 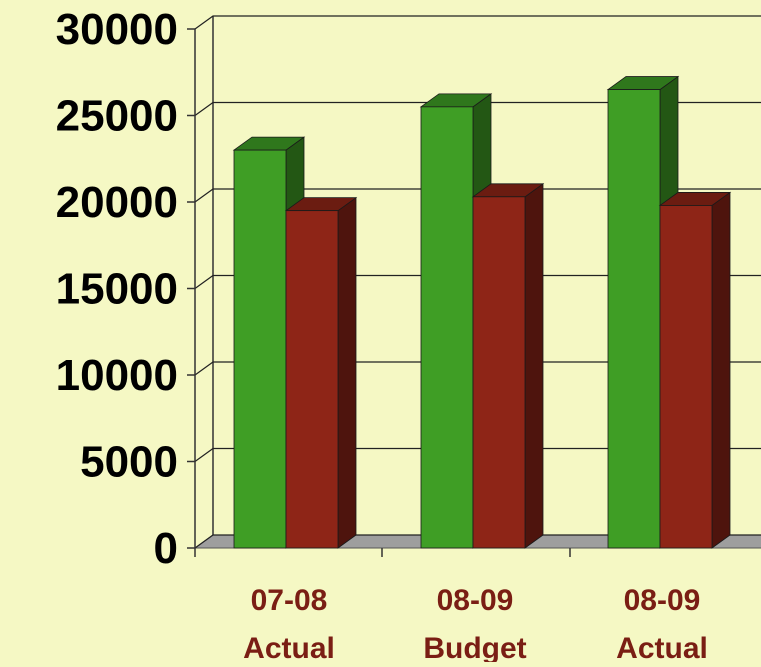 I want to click on x-tick-label: 07-08, so click(x=289, y=600).